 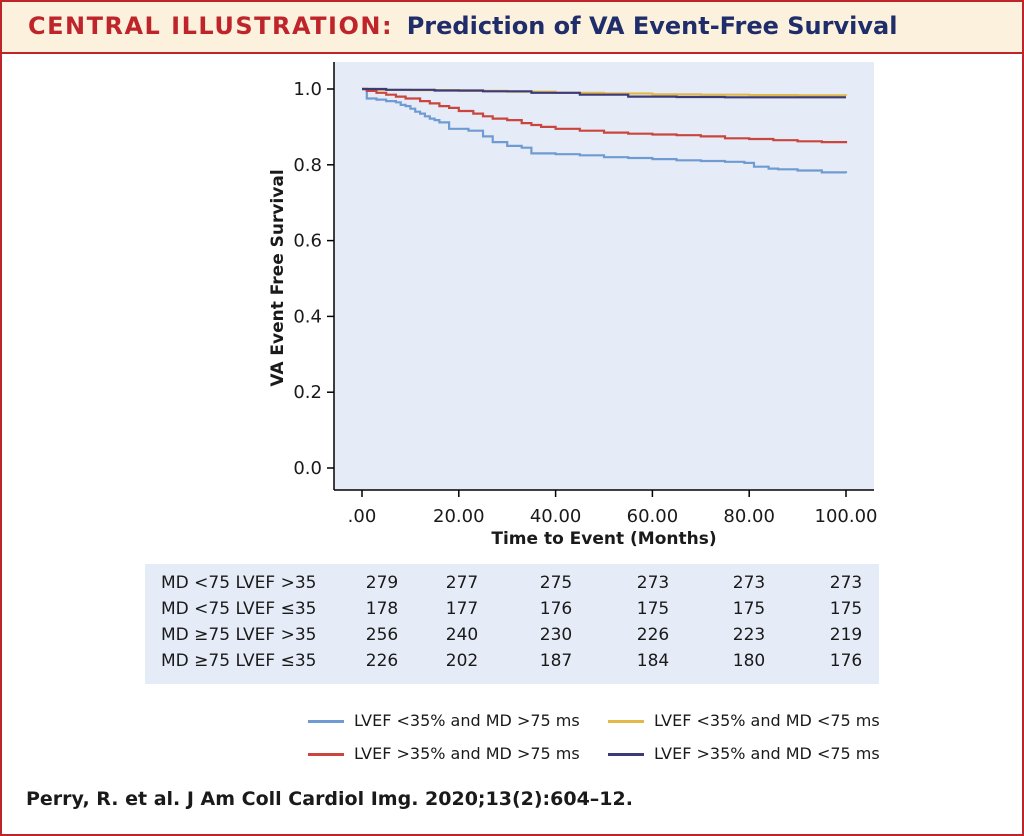 I want to click on legend-label: LVEF >35% and MD >75 ms, so click(x=467, y=753).